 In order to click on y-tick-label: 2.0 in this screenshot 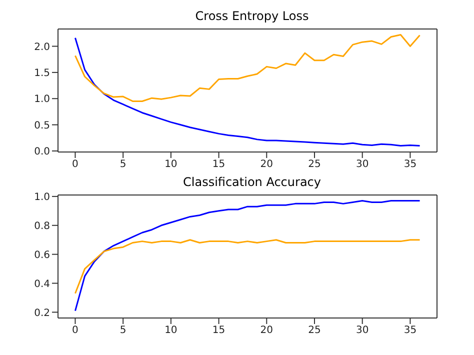, I will do `click(42, 47)`.